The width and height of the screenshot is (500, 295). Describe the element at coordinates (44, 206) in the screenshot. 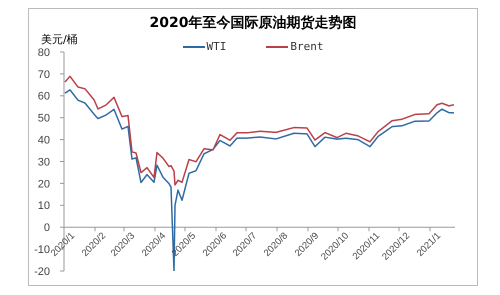

I see `y-tick-label: 10` at that location.